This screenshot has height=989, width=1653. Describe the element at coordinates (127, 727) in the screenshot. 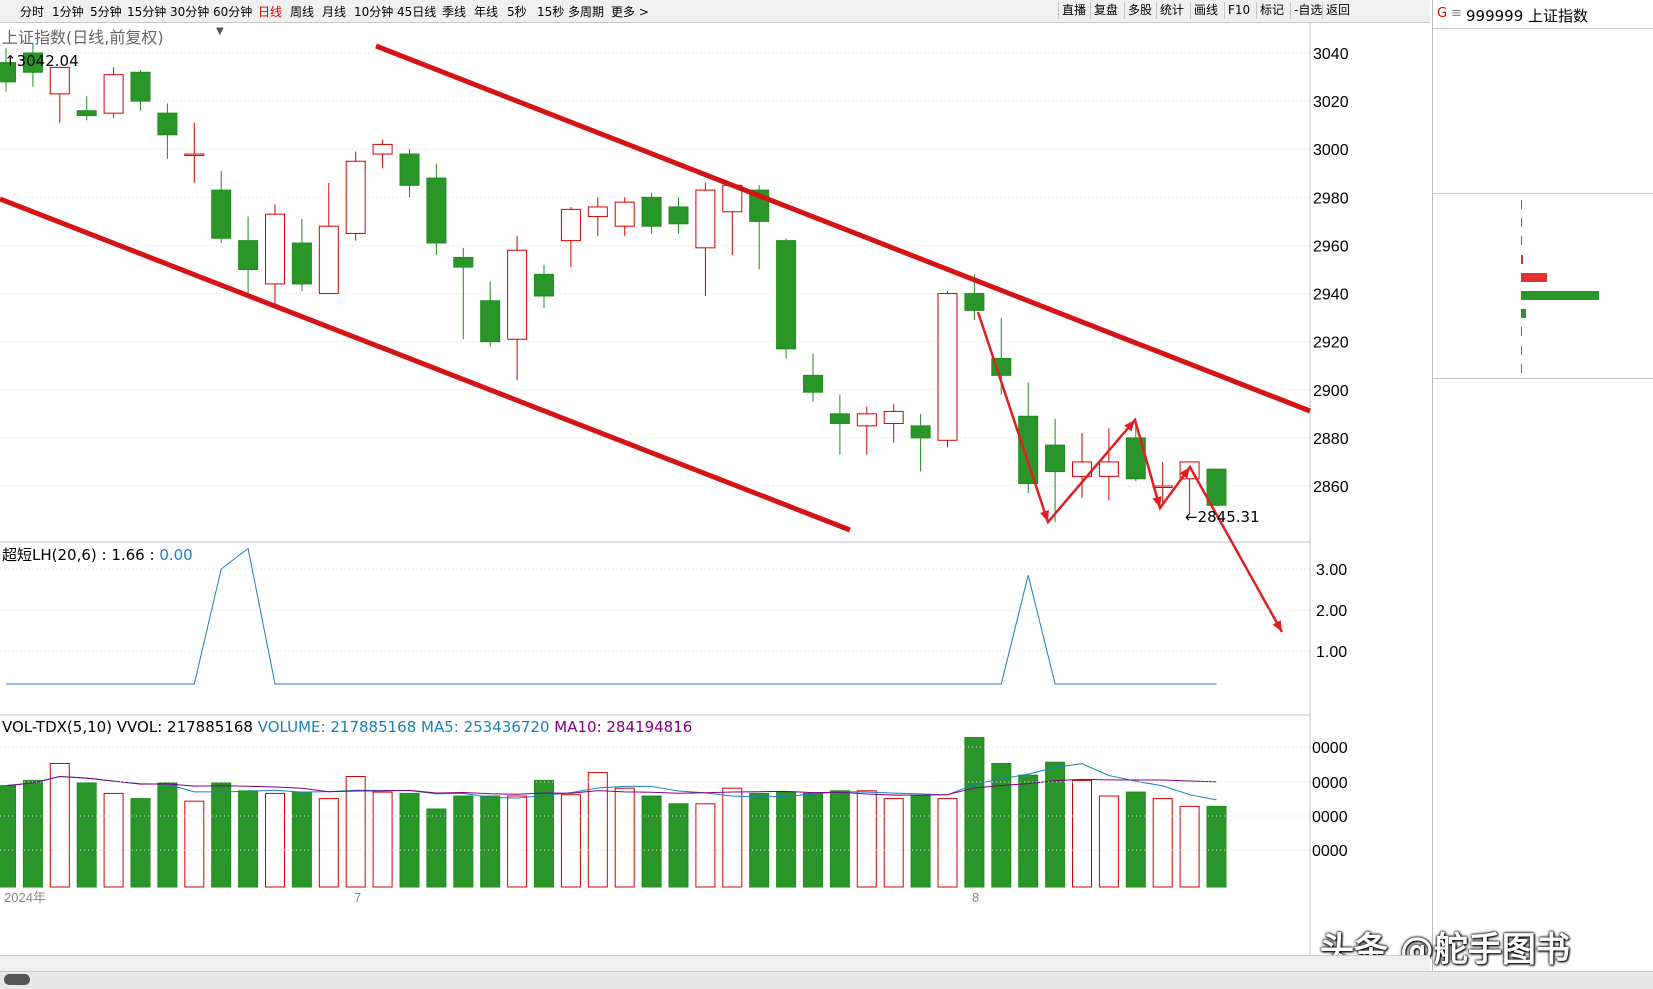

I see `vol-label: VOL-TDX(5,10) VVOL: 217885168` at that location.